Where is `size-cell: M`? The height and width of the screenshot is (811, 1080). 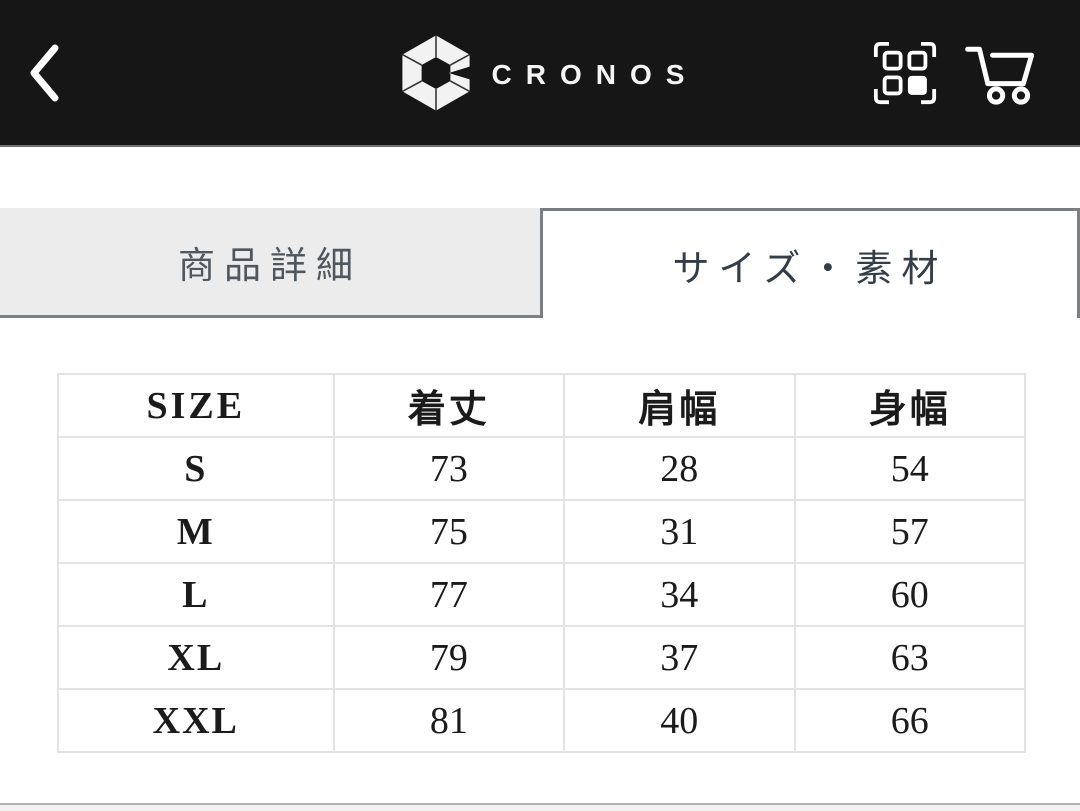 size-cell: M is located at coordinates (196, 531).